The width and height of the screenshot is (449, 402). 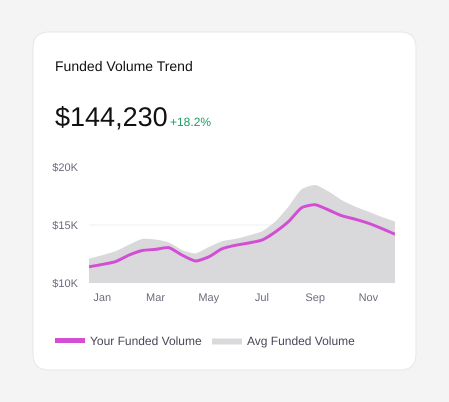 I want to click on y-tick-label: $15K, so click(x=65, y=226).